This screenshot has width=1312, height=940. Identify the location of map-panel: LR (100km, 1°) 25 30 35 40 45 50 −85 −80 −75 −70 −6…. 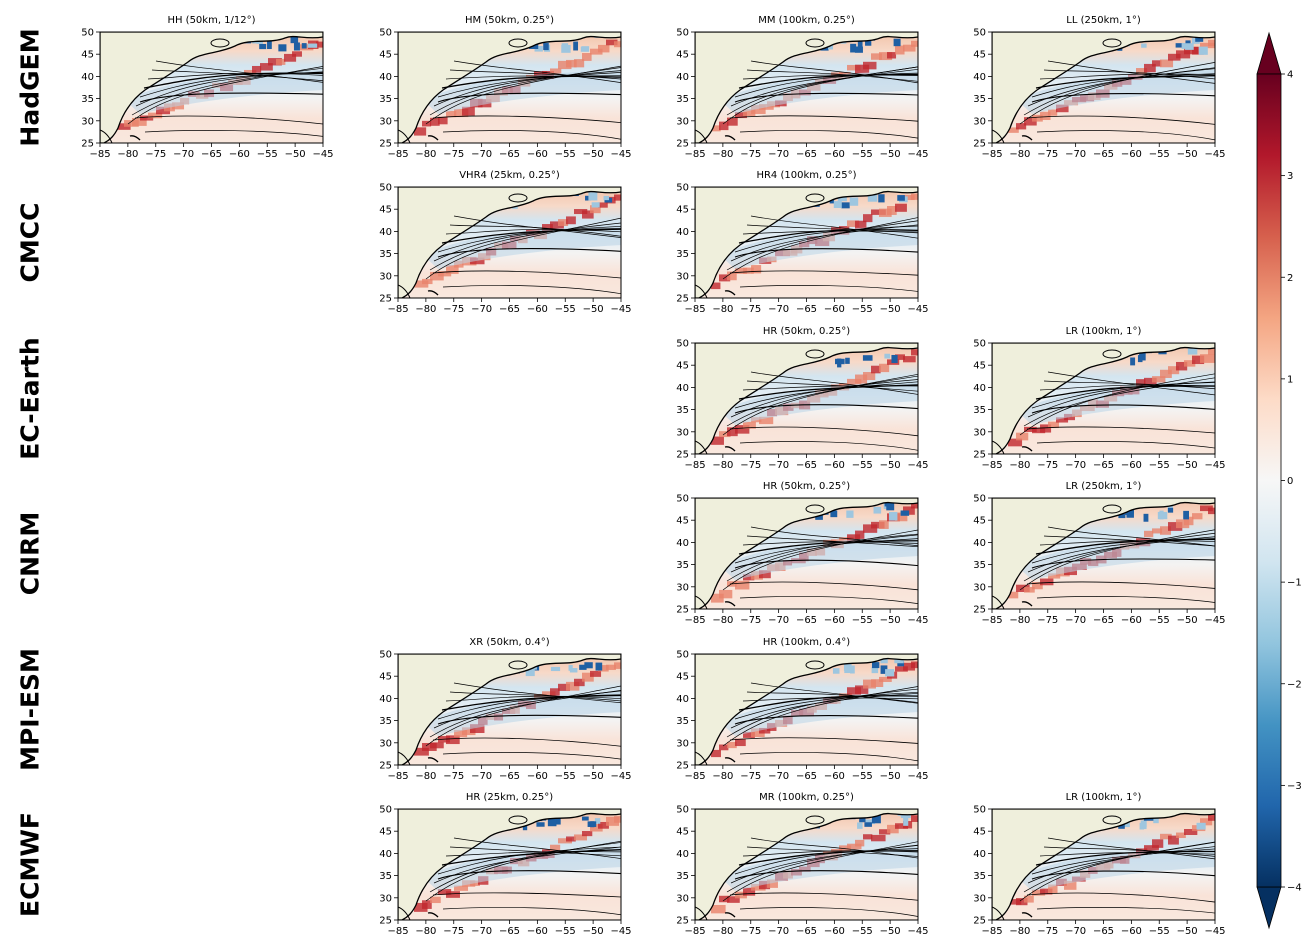
(1099, 398).